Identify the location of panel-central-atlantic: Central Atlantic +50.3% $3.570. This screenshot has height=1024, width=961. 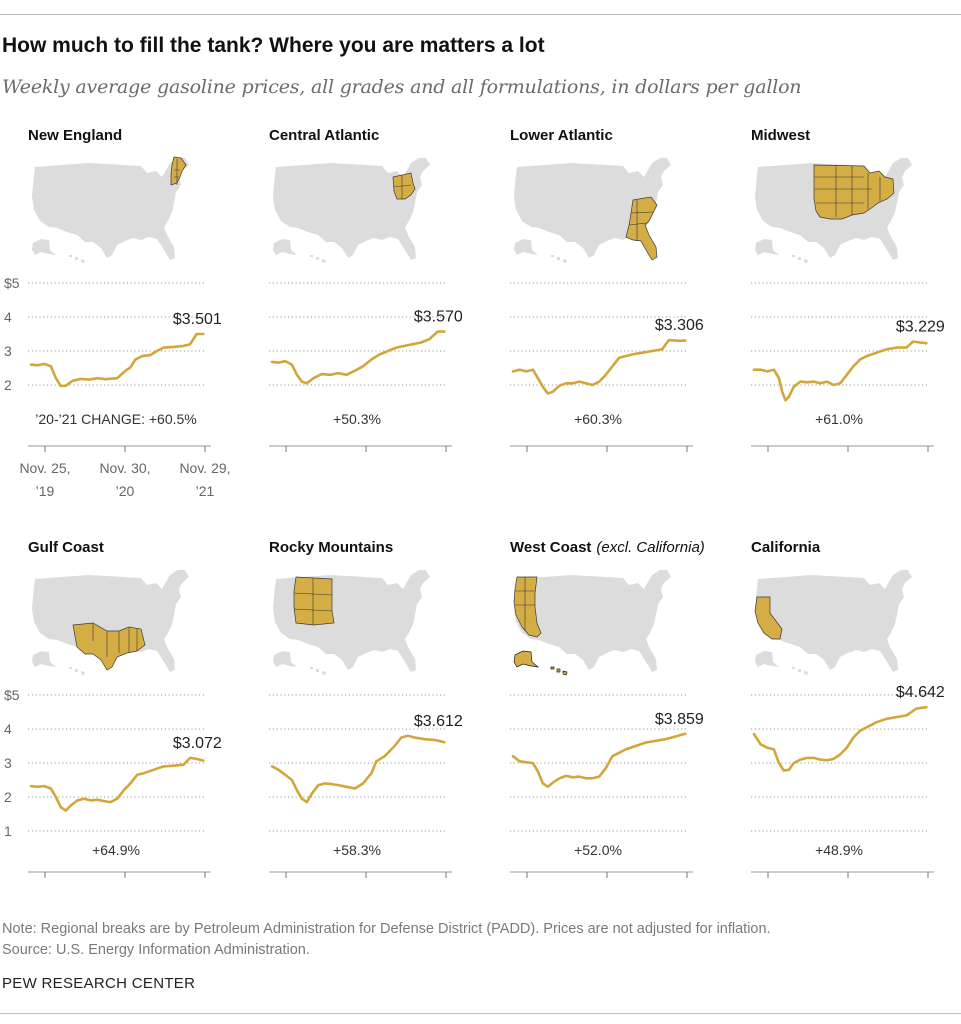
(366, 289).